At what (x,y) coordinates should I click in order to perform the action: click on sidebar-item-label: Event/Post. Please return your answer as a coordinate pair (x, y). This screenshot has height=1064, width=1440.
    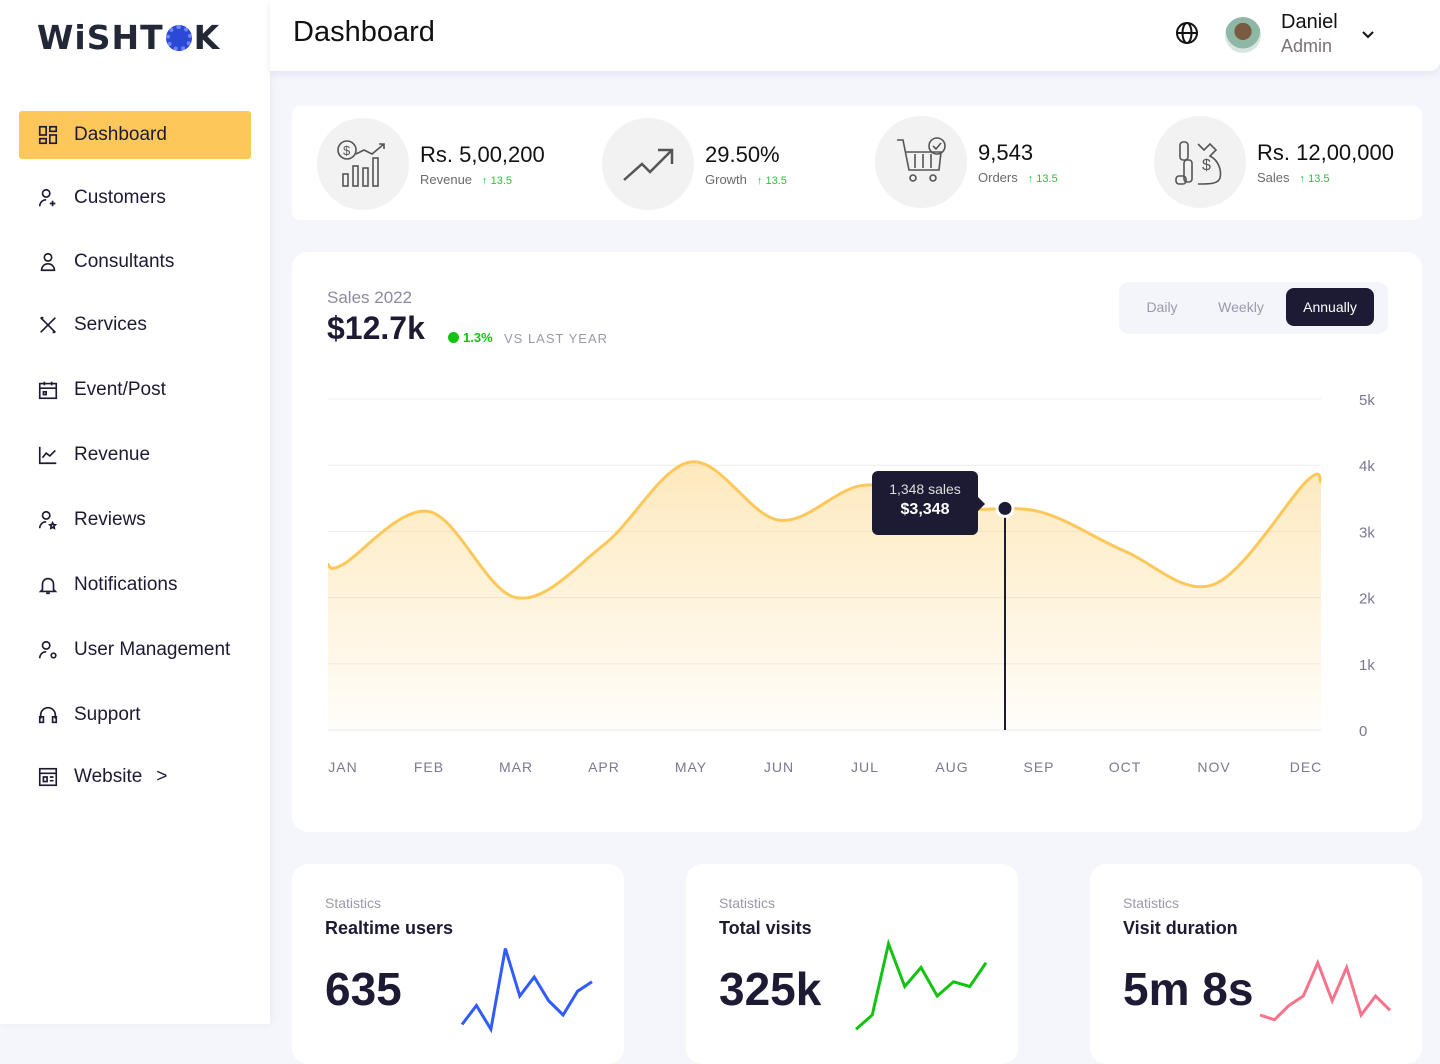
    Looking at the image, I should click on (120, 389).